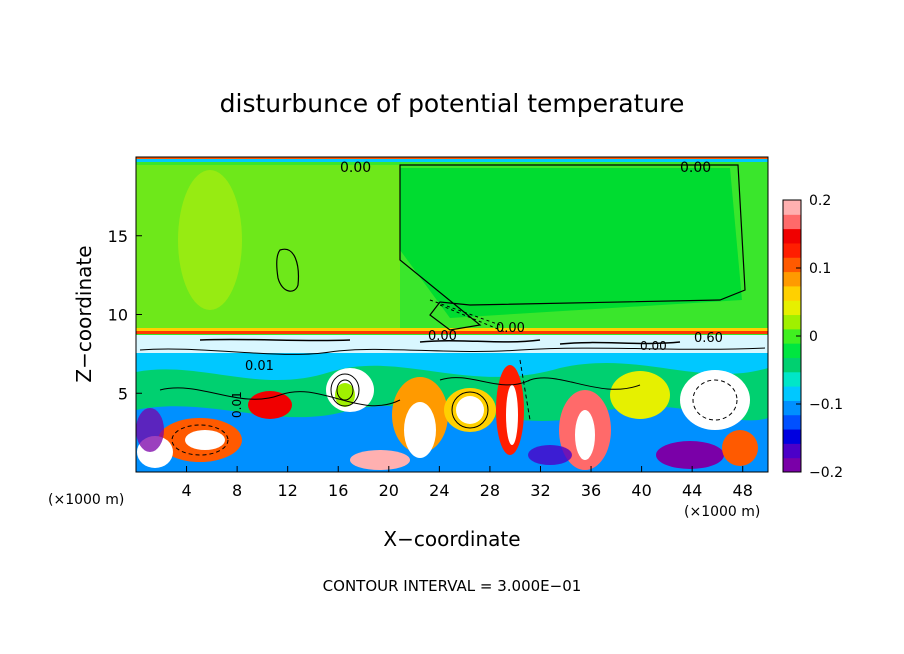  Describe the element at coordinates (118, 315) in the screenshot. I see `y-tick-label: 10` at that location.